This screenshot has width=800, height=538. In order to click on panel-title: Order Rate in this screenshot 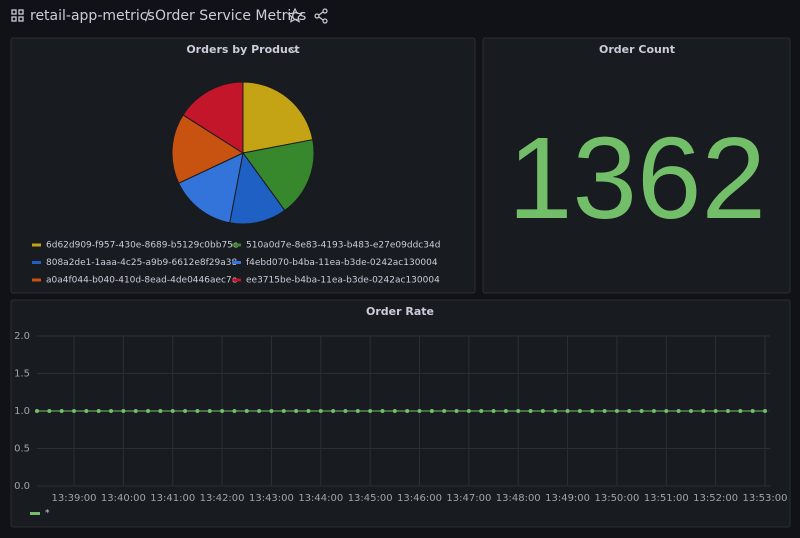, I will do `click(400, 311)`.